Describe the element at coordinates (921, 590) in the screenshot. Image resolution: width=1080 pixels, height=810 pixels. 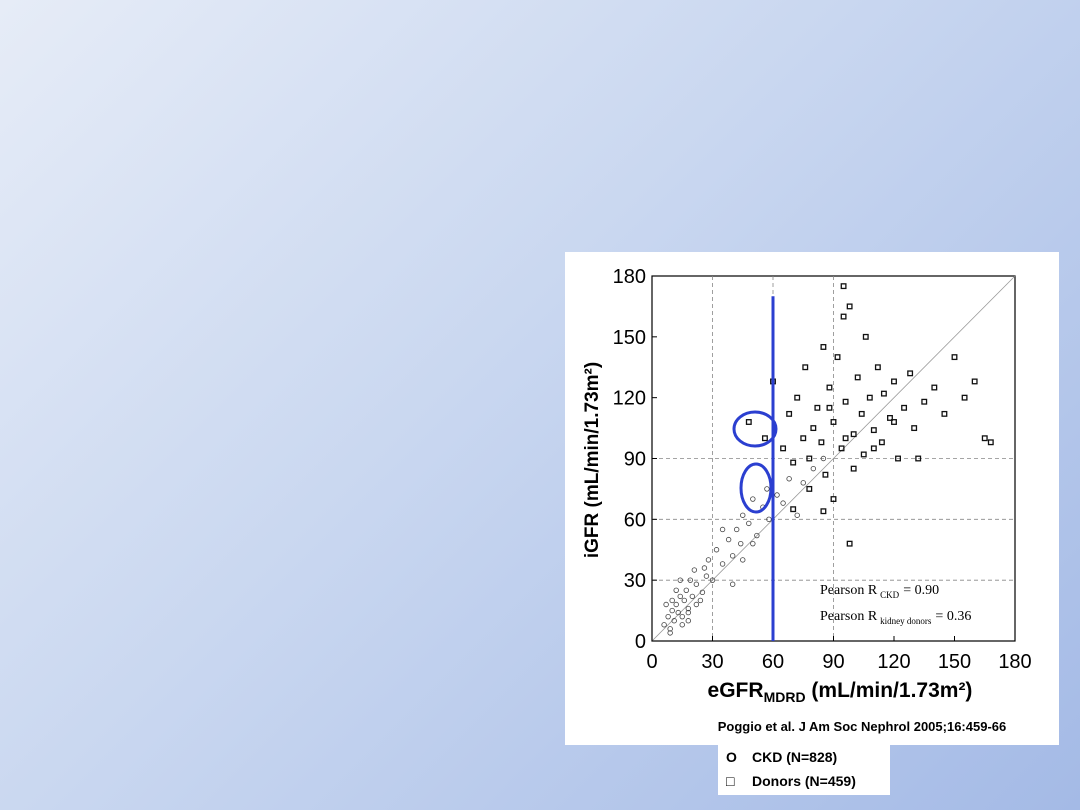
I see `stat-value: = 0.90` at that location.